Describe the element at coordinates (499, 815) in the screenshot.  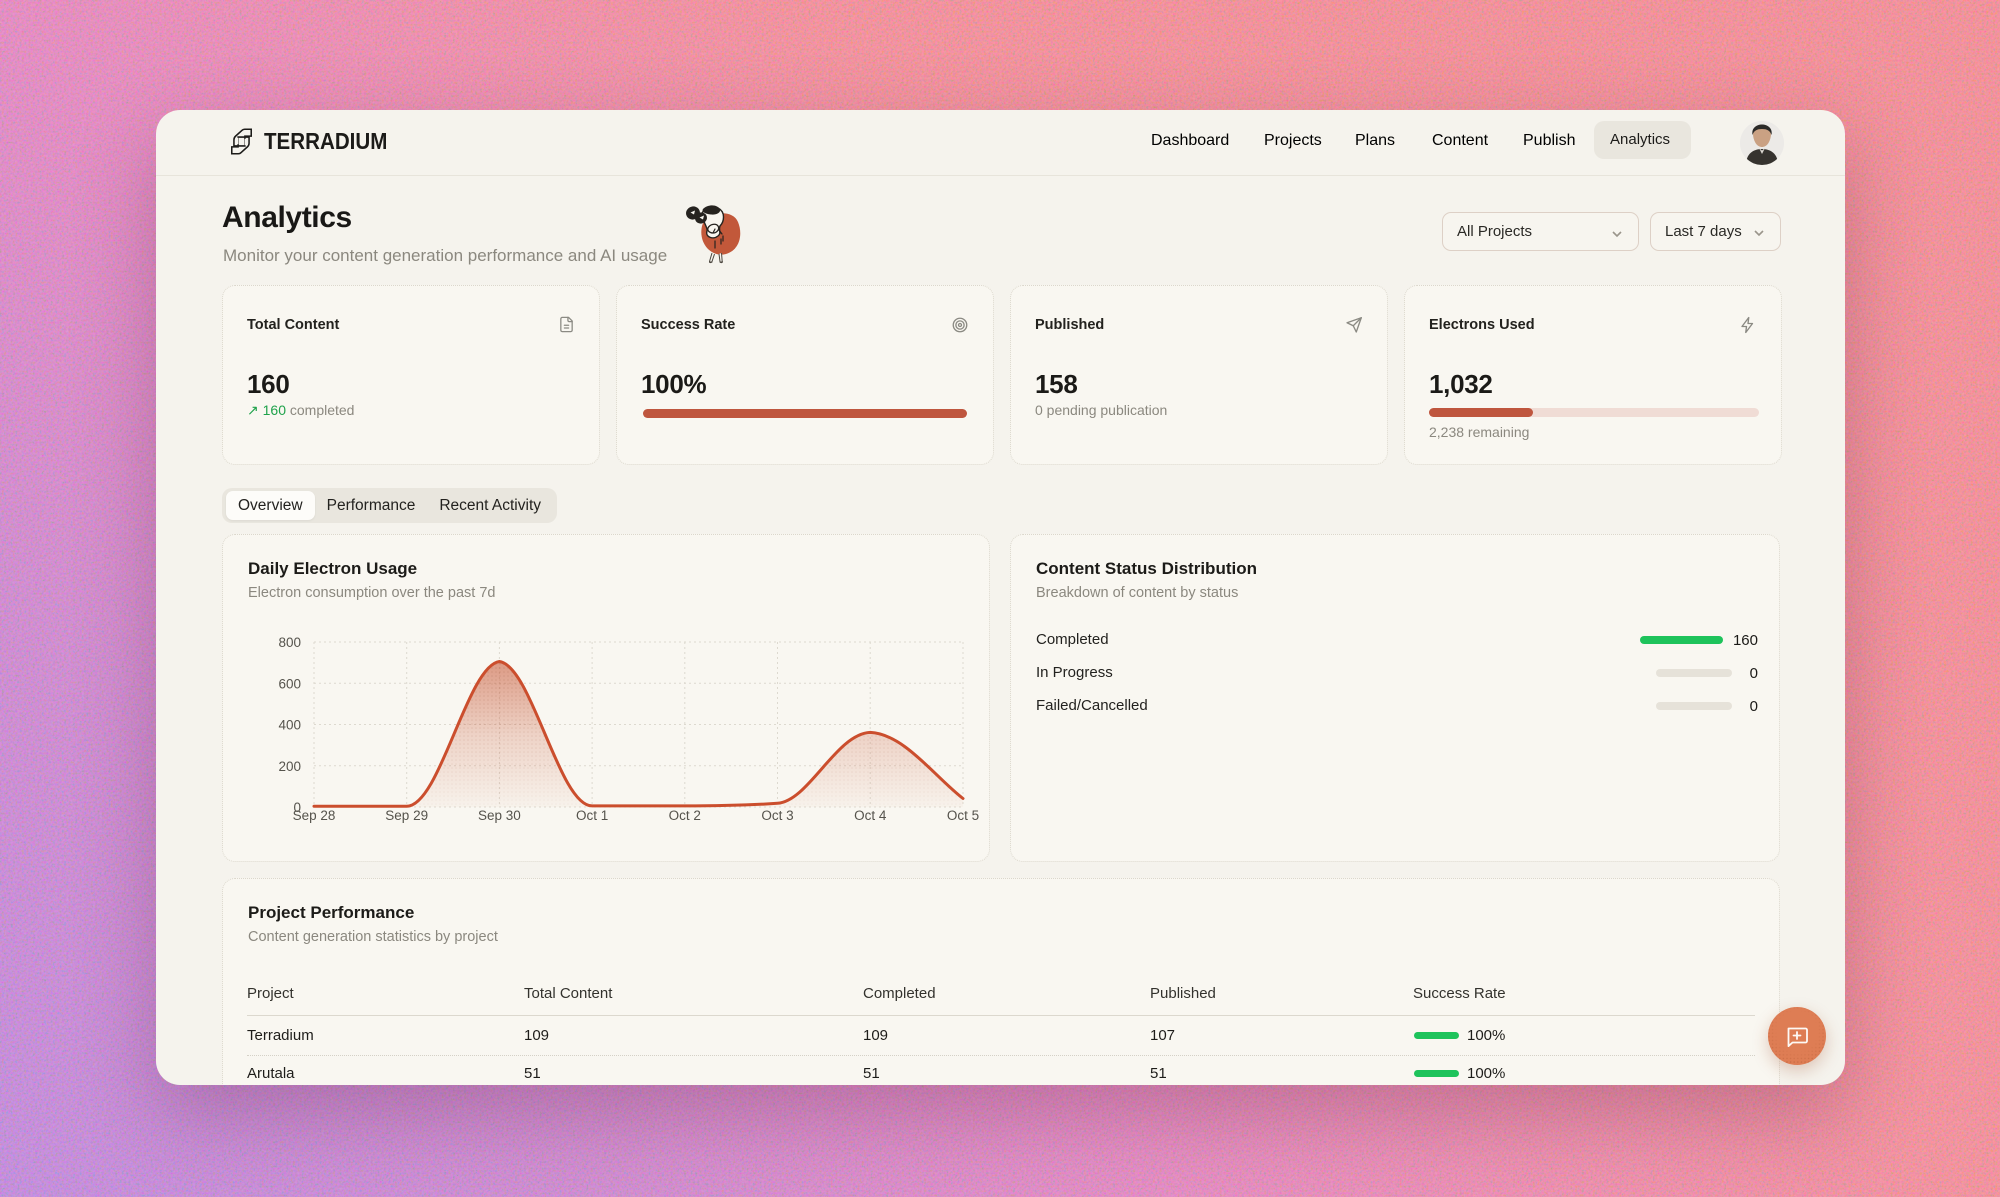
I see `svg-text: Sep 30` at that location.